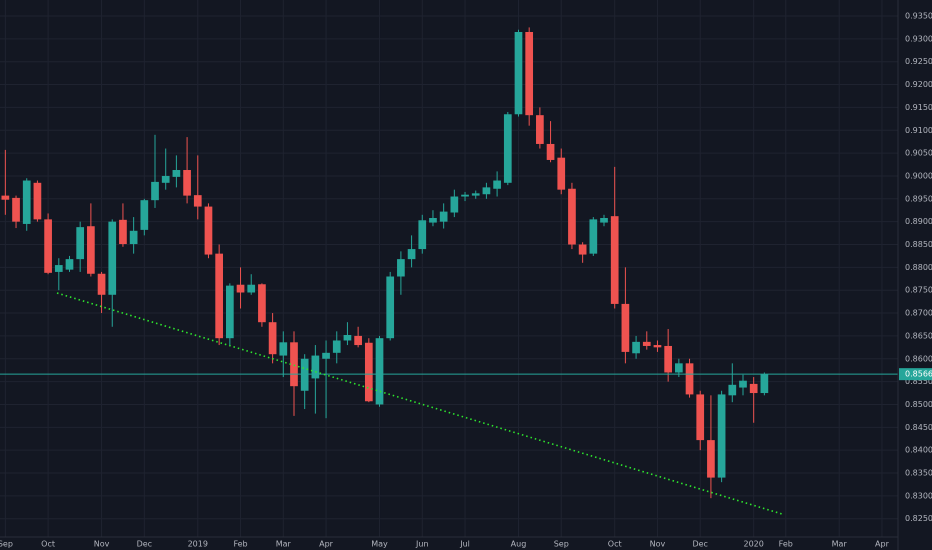 The height and width of the screenshot is (550, 932). I want to click on last-price-label: 0.85663, so click(918, 374).